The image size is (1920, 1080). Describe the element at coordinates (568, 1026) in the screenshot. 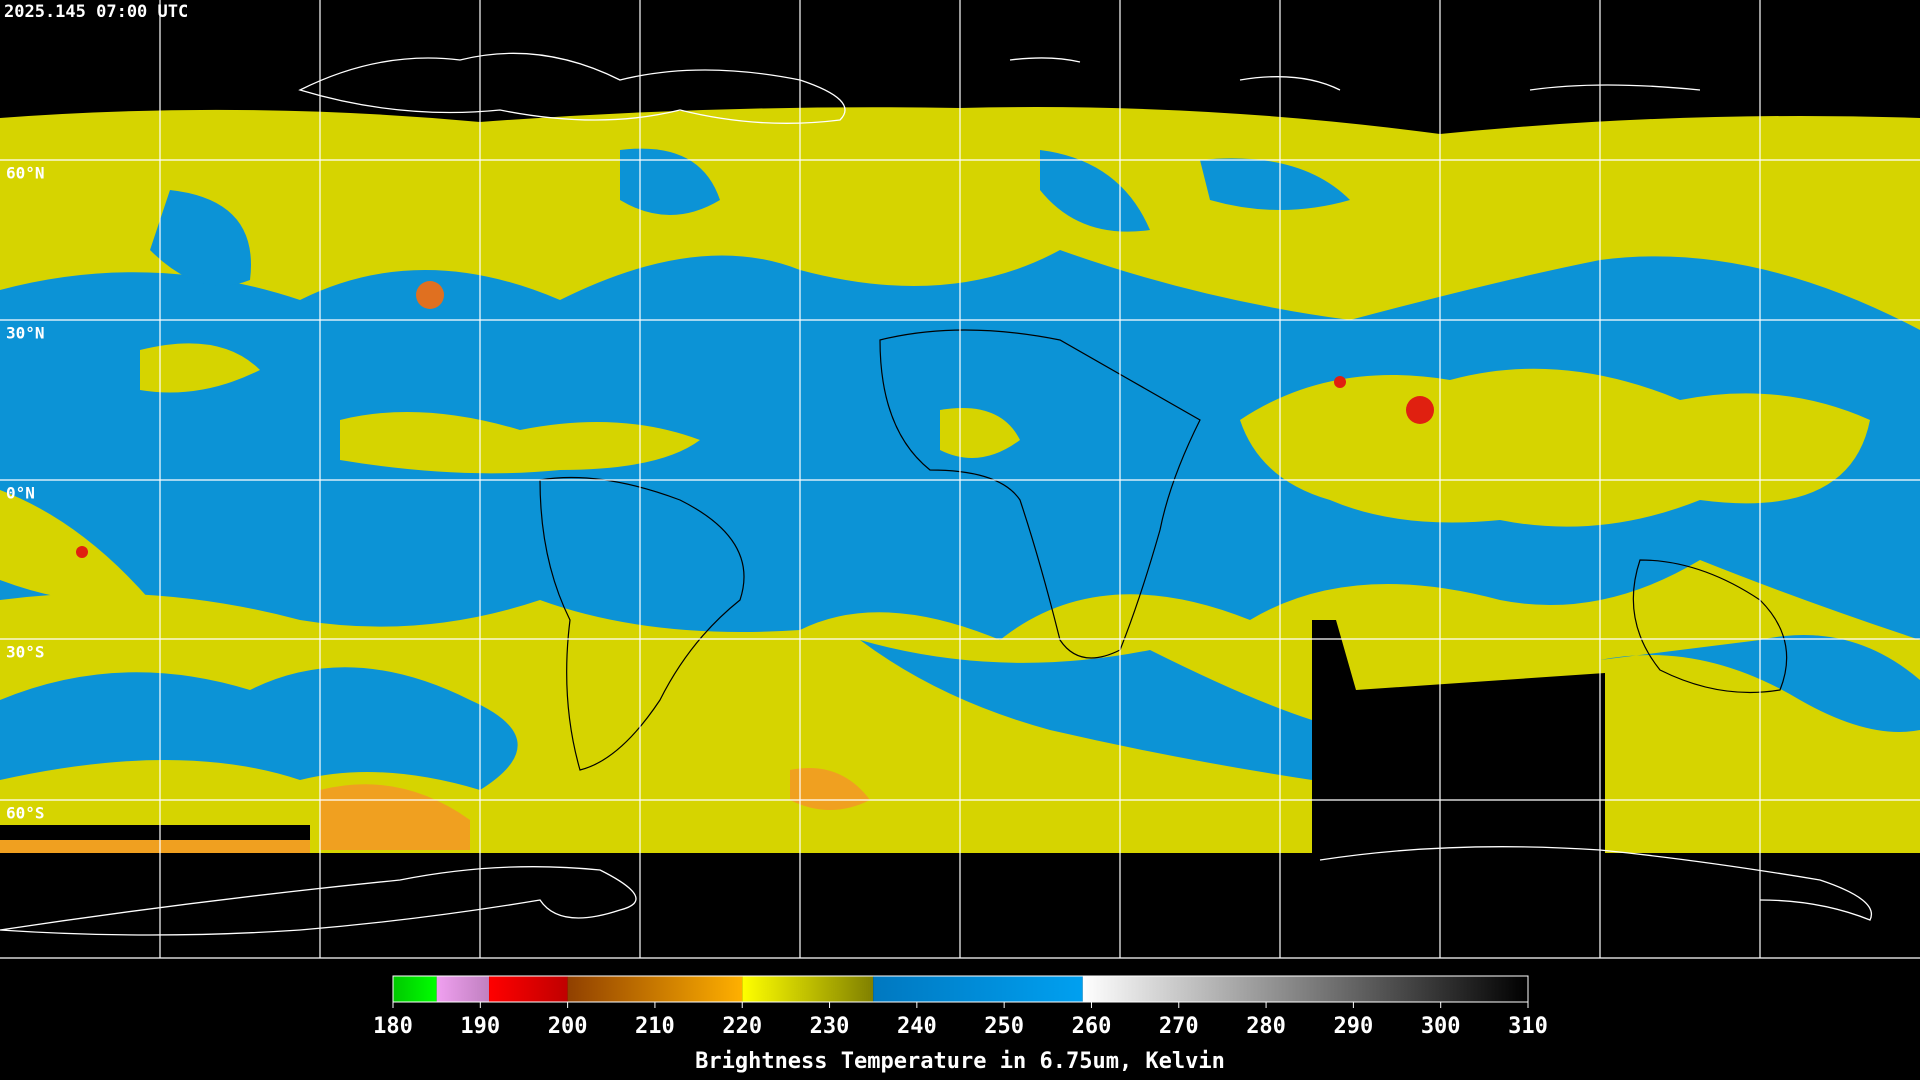

I see `colorbar-tick-label: 200` at that location.